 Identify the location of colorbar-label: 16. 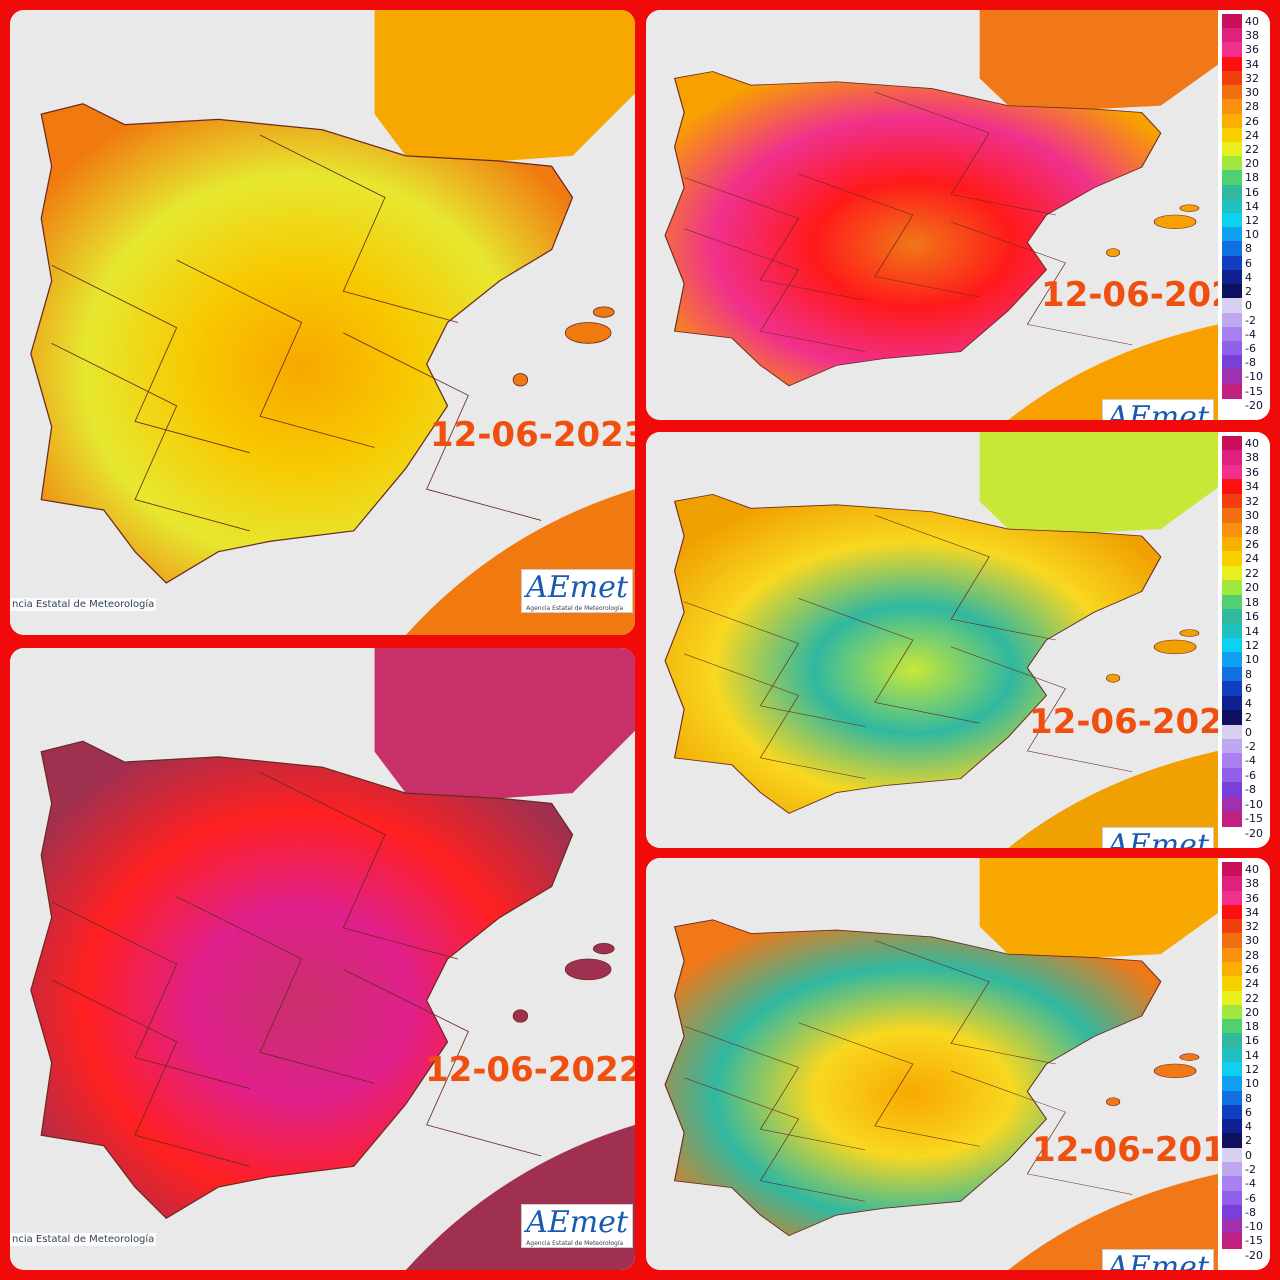
(1252, 617).